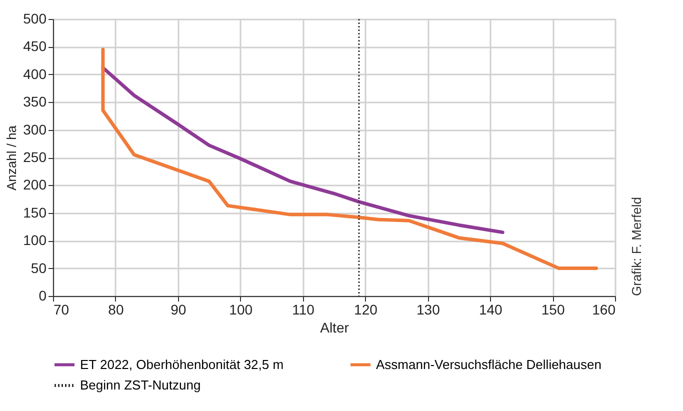 The width and height of the screenshot is (683, 411). What do you see at coordinates (35, 240) in the screenshot?
I see `y-tick-label: 100` at bounding box center [35, 240].